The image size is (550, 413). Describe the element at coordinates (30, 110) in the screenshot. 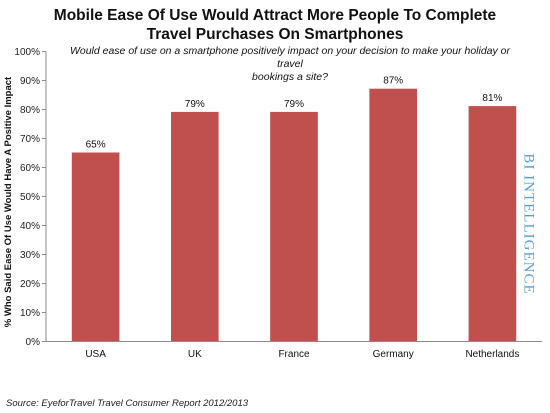

I see `y-tick-label: 80%` at that location.